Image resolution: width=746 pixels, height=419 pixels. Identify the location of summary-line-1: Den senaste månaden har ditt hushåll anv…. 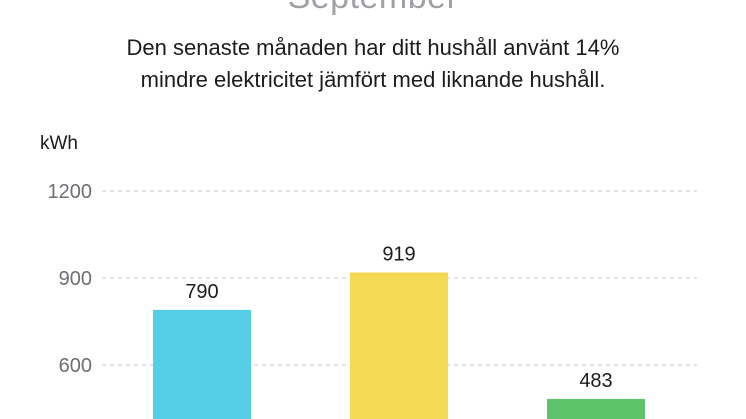
(373, 47).